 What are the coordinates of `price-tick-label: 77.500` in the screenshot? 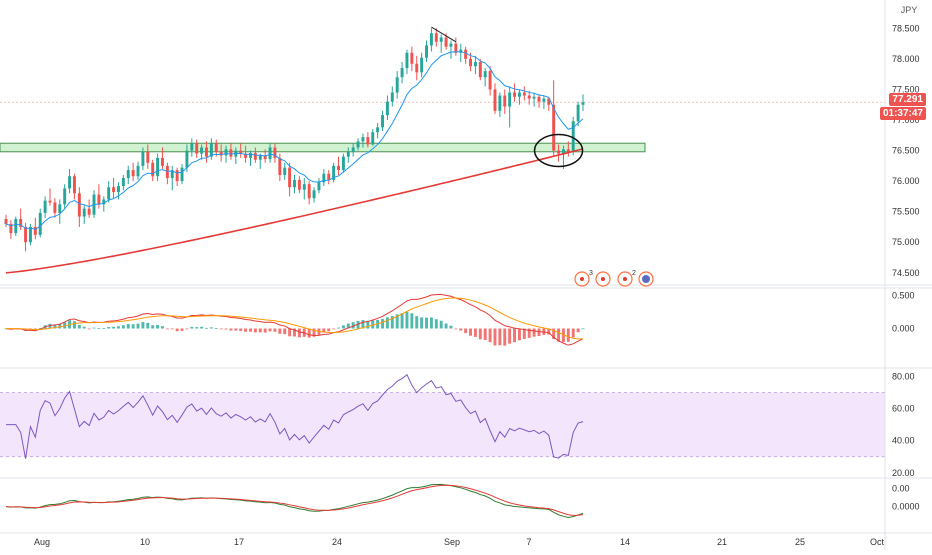 It's located at (906, 89).